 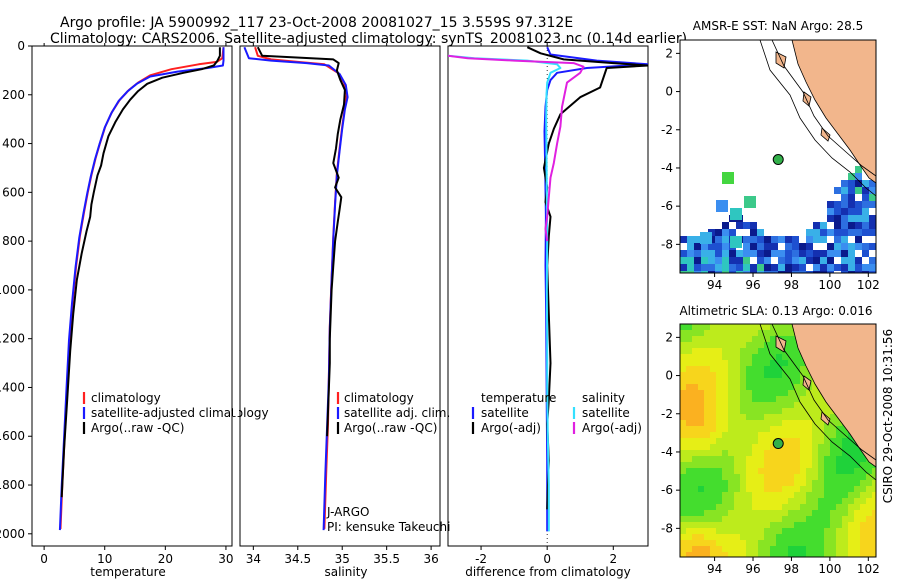 What do you see at coordinates (44, 559) in the screenshot?
I see `x-tick-label: 0` at bounding box center [44, 559].